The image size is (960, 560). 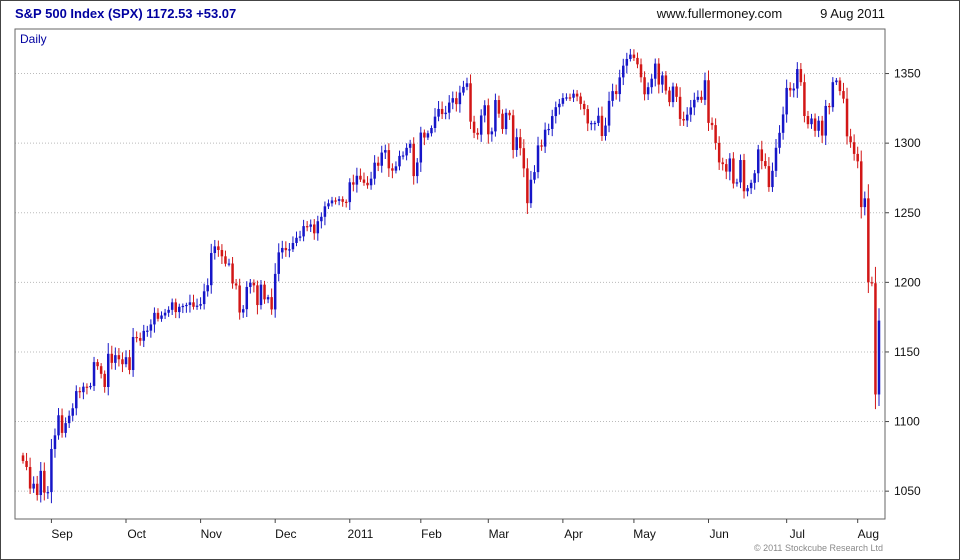 I want to click on chart-date: 9 Aug 2011, so click(x=852, y=13).